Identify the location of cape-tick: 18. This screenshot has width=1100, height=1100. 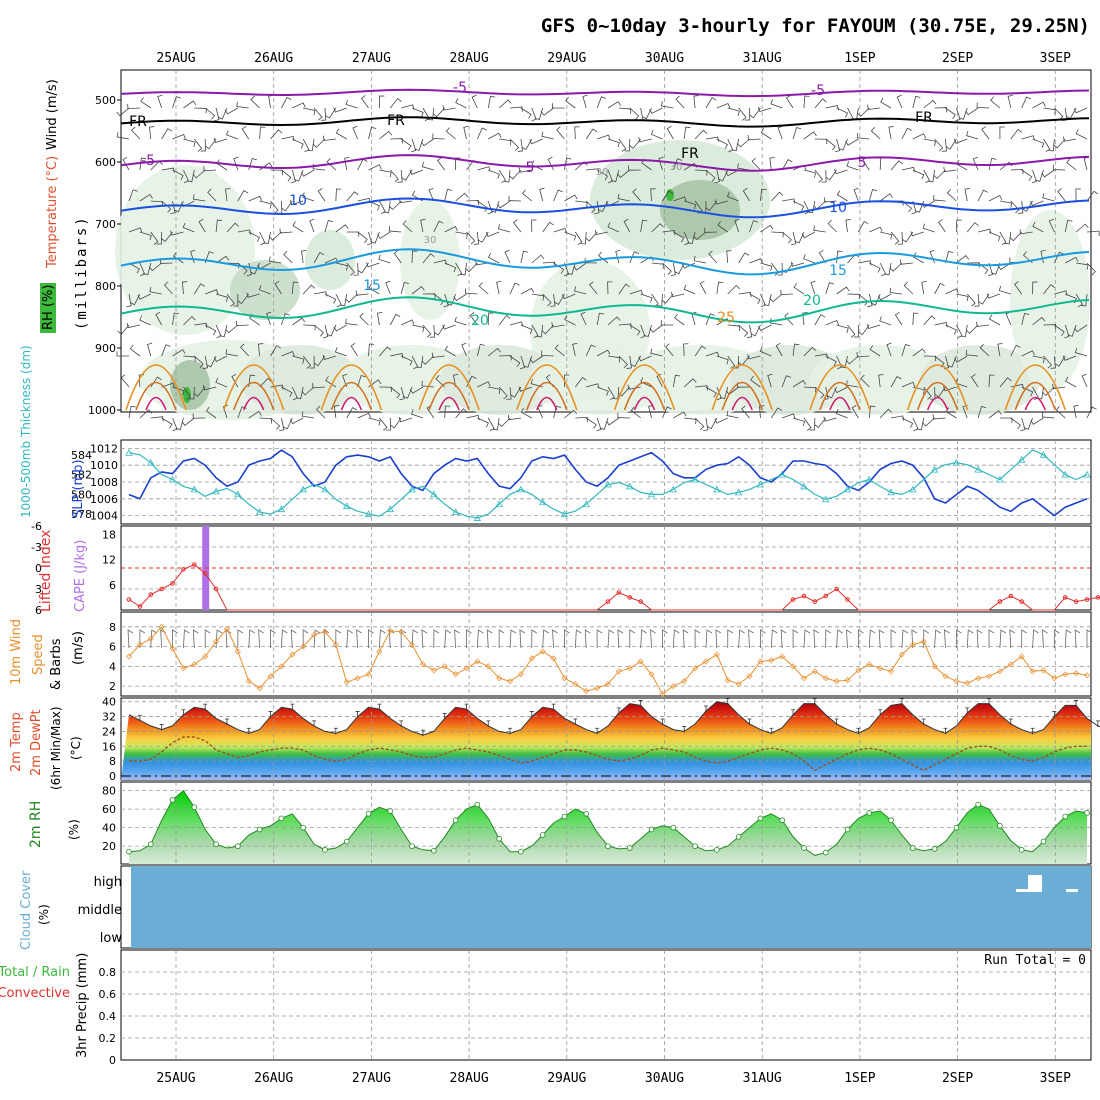
(109, 534).